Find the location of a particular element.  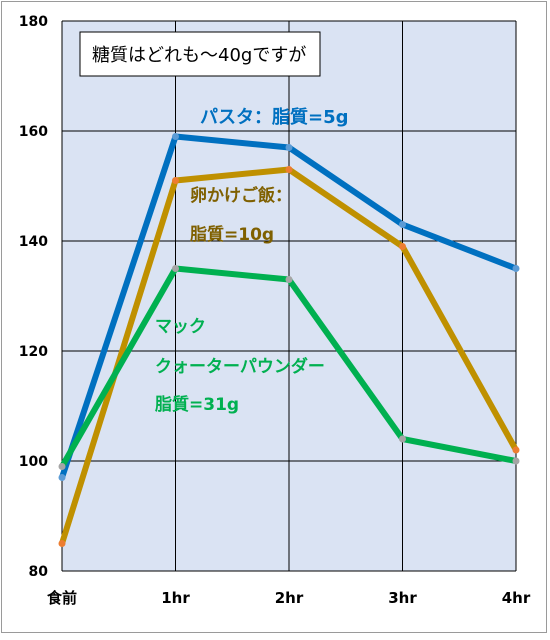

y-tick-label: 180 is located at coordinates (33, 22).